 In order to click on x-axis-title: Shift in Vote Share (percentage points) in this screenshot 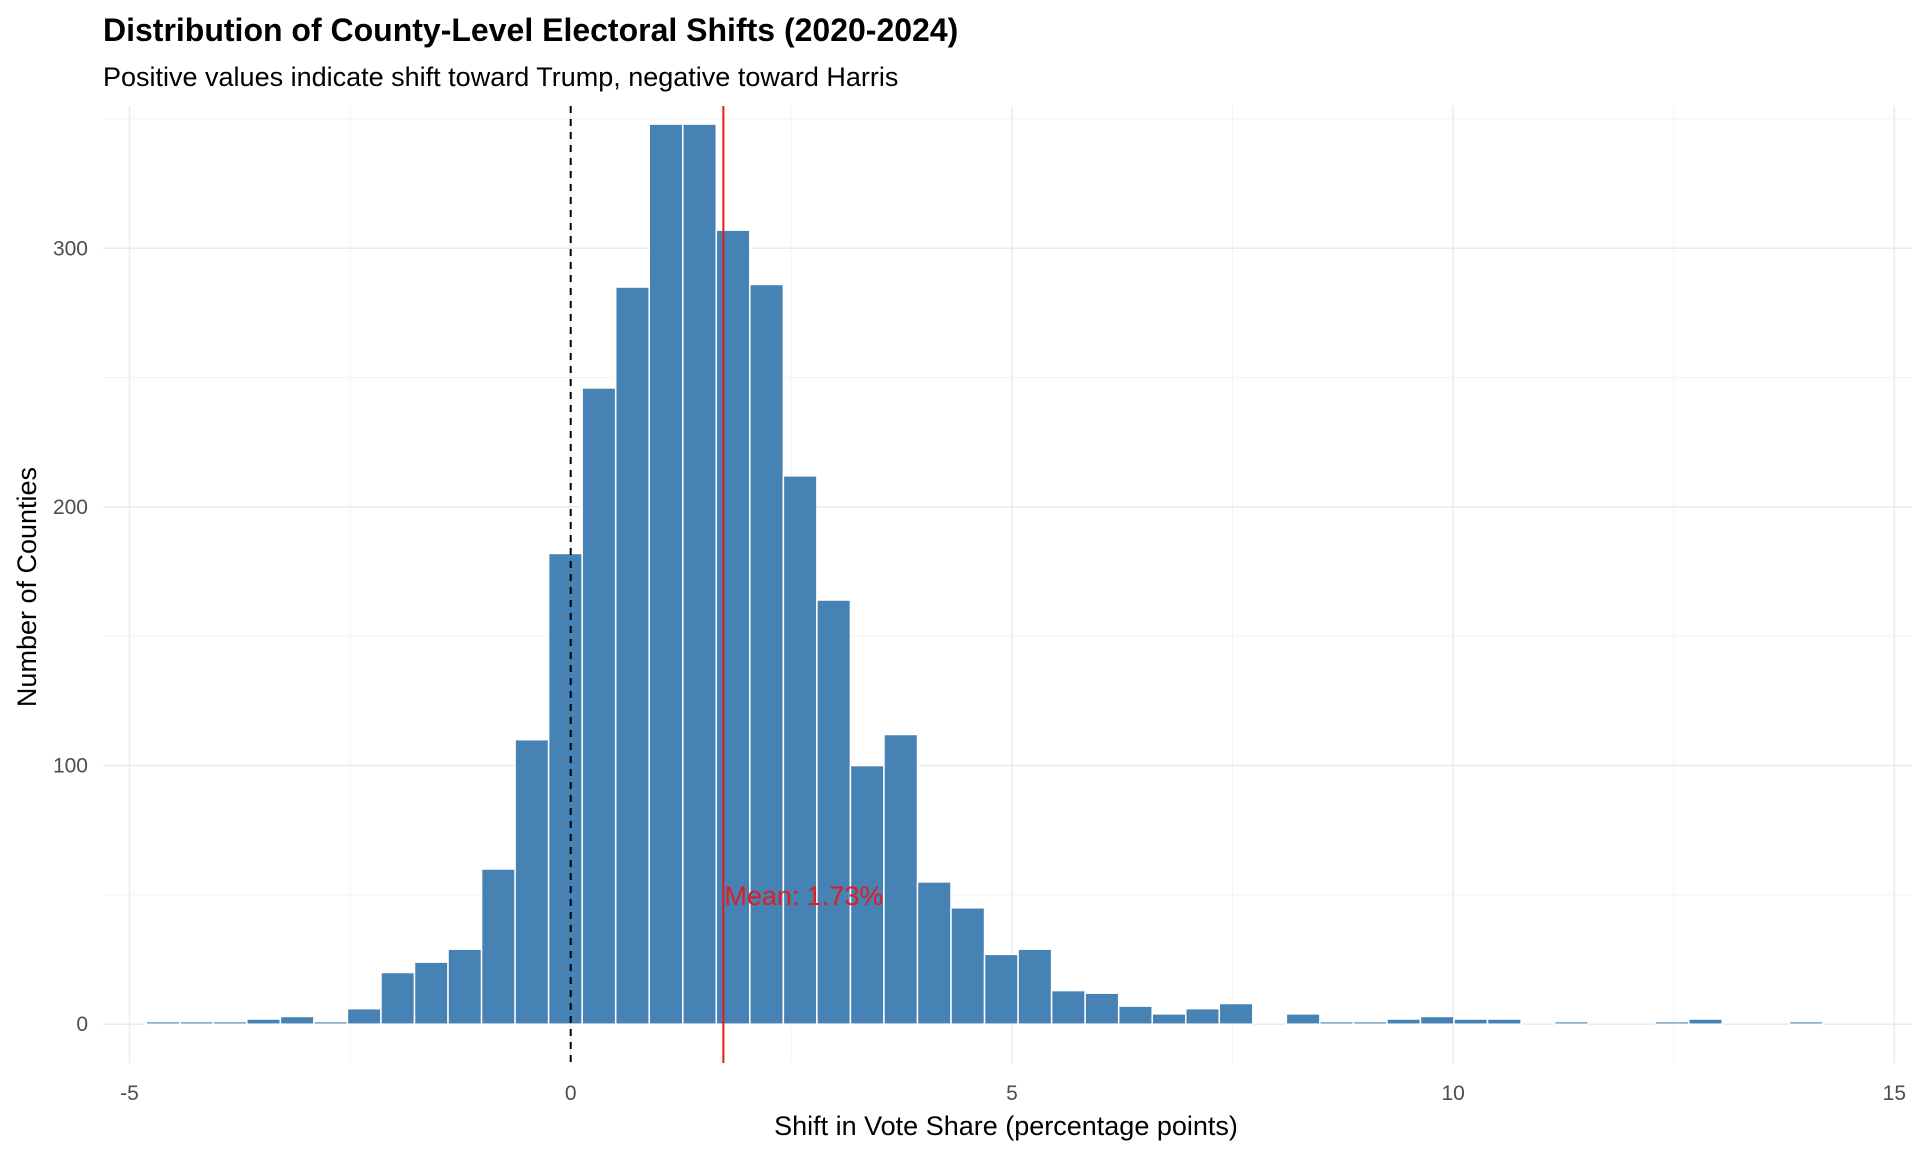, I will do `click(1006, 1126)`.